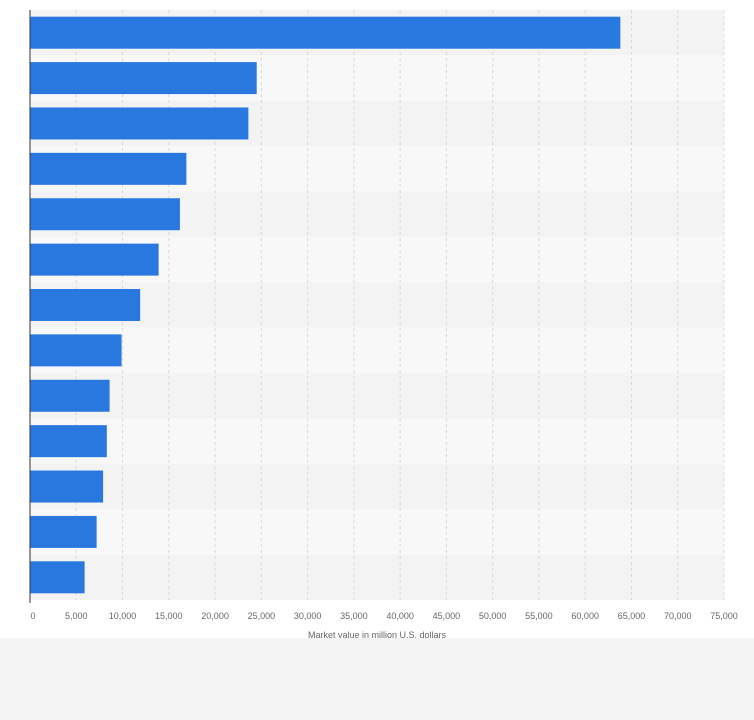 The width and height of the screenshot is (754, 720). Describe the element at coordinates (632, 616) in the screenshot. I see `x-tick-label: 65,000` at that location.